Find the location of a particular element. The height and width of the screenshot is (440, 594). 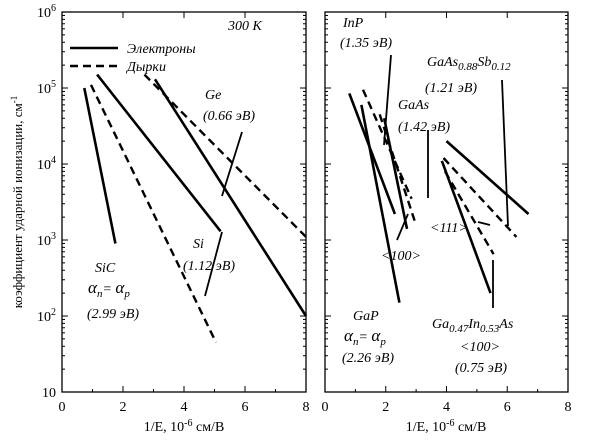

ge-label: Ge is located at coordinates (213, 95).